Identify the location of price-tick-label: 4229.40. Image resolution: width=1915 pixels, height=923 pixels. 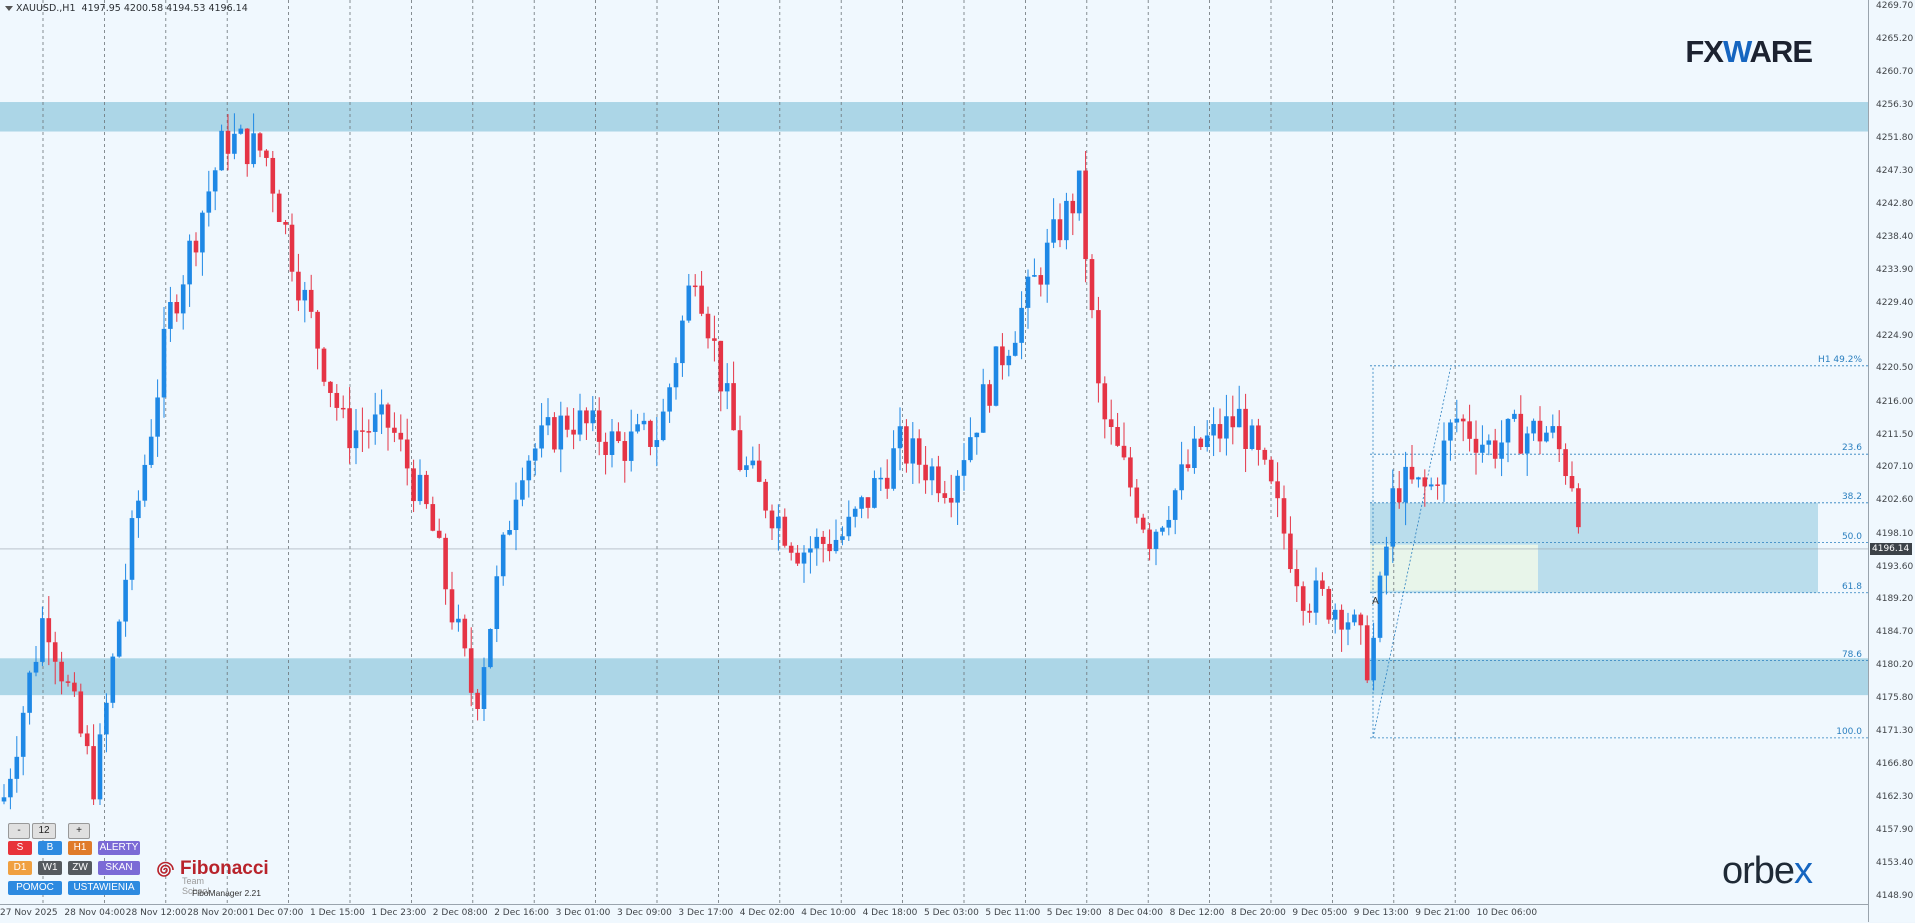
(1895, 302).